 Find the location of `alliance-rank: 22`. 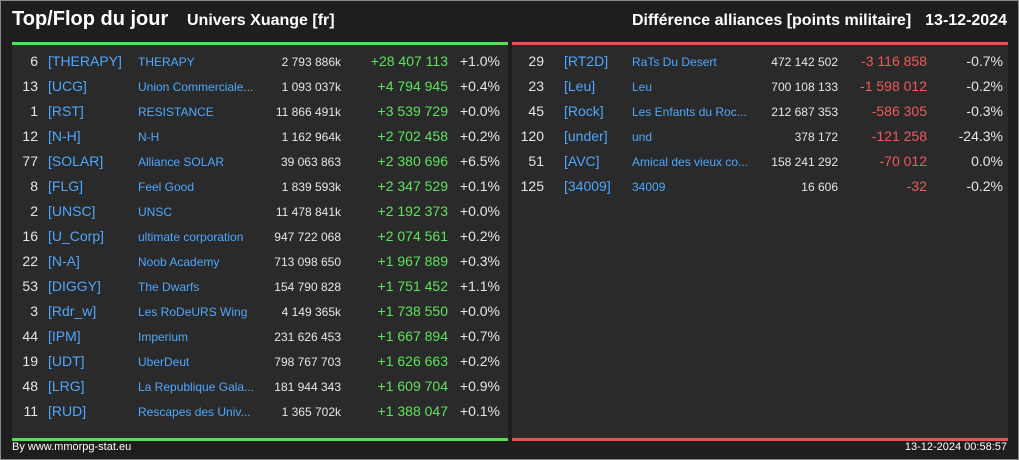

alliance-rank: 22 is located at coordinates (30, 261).